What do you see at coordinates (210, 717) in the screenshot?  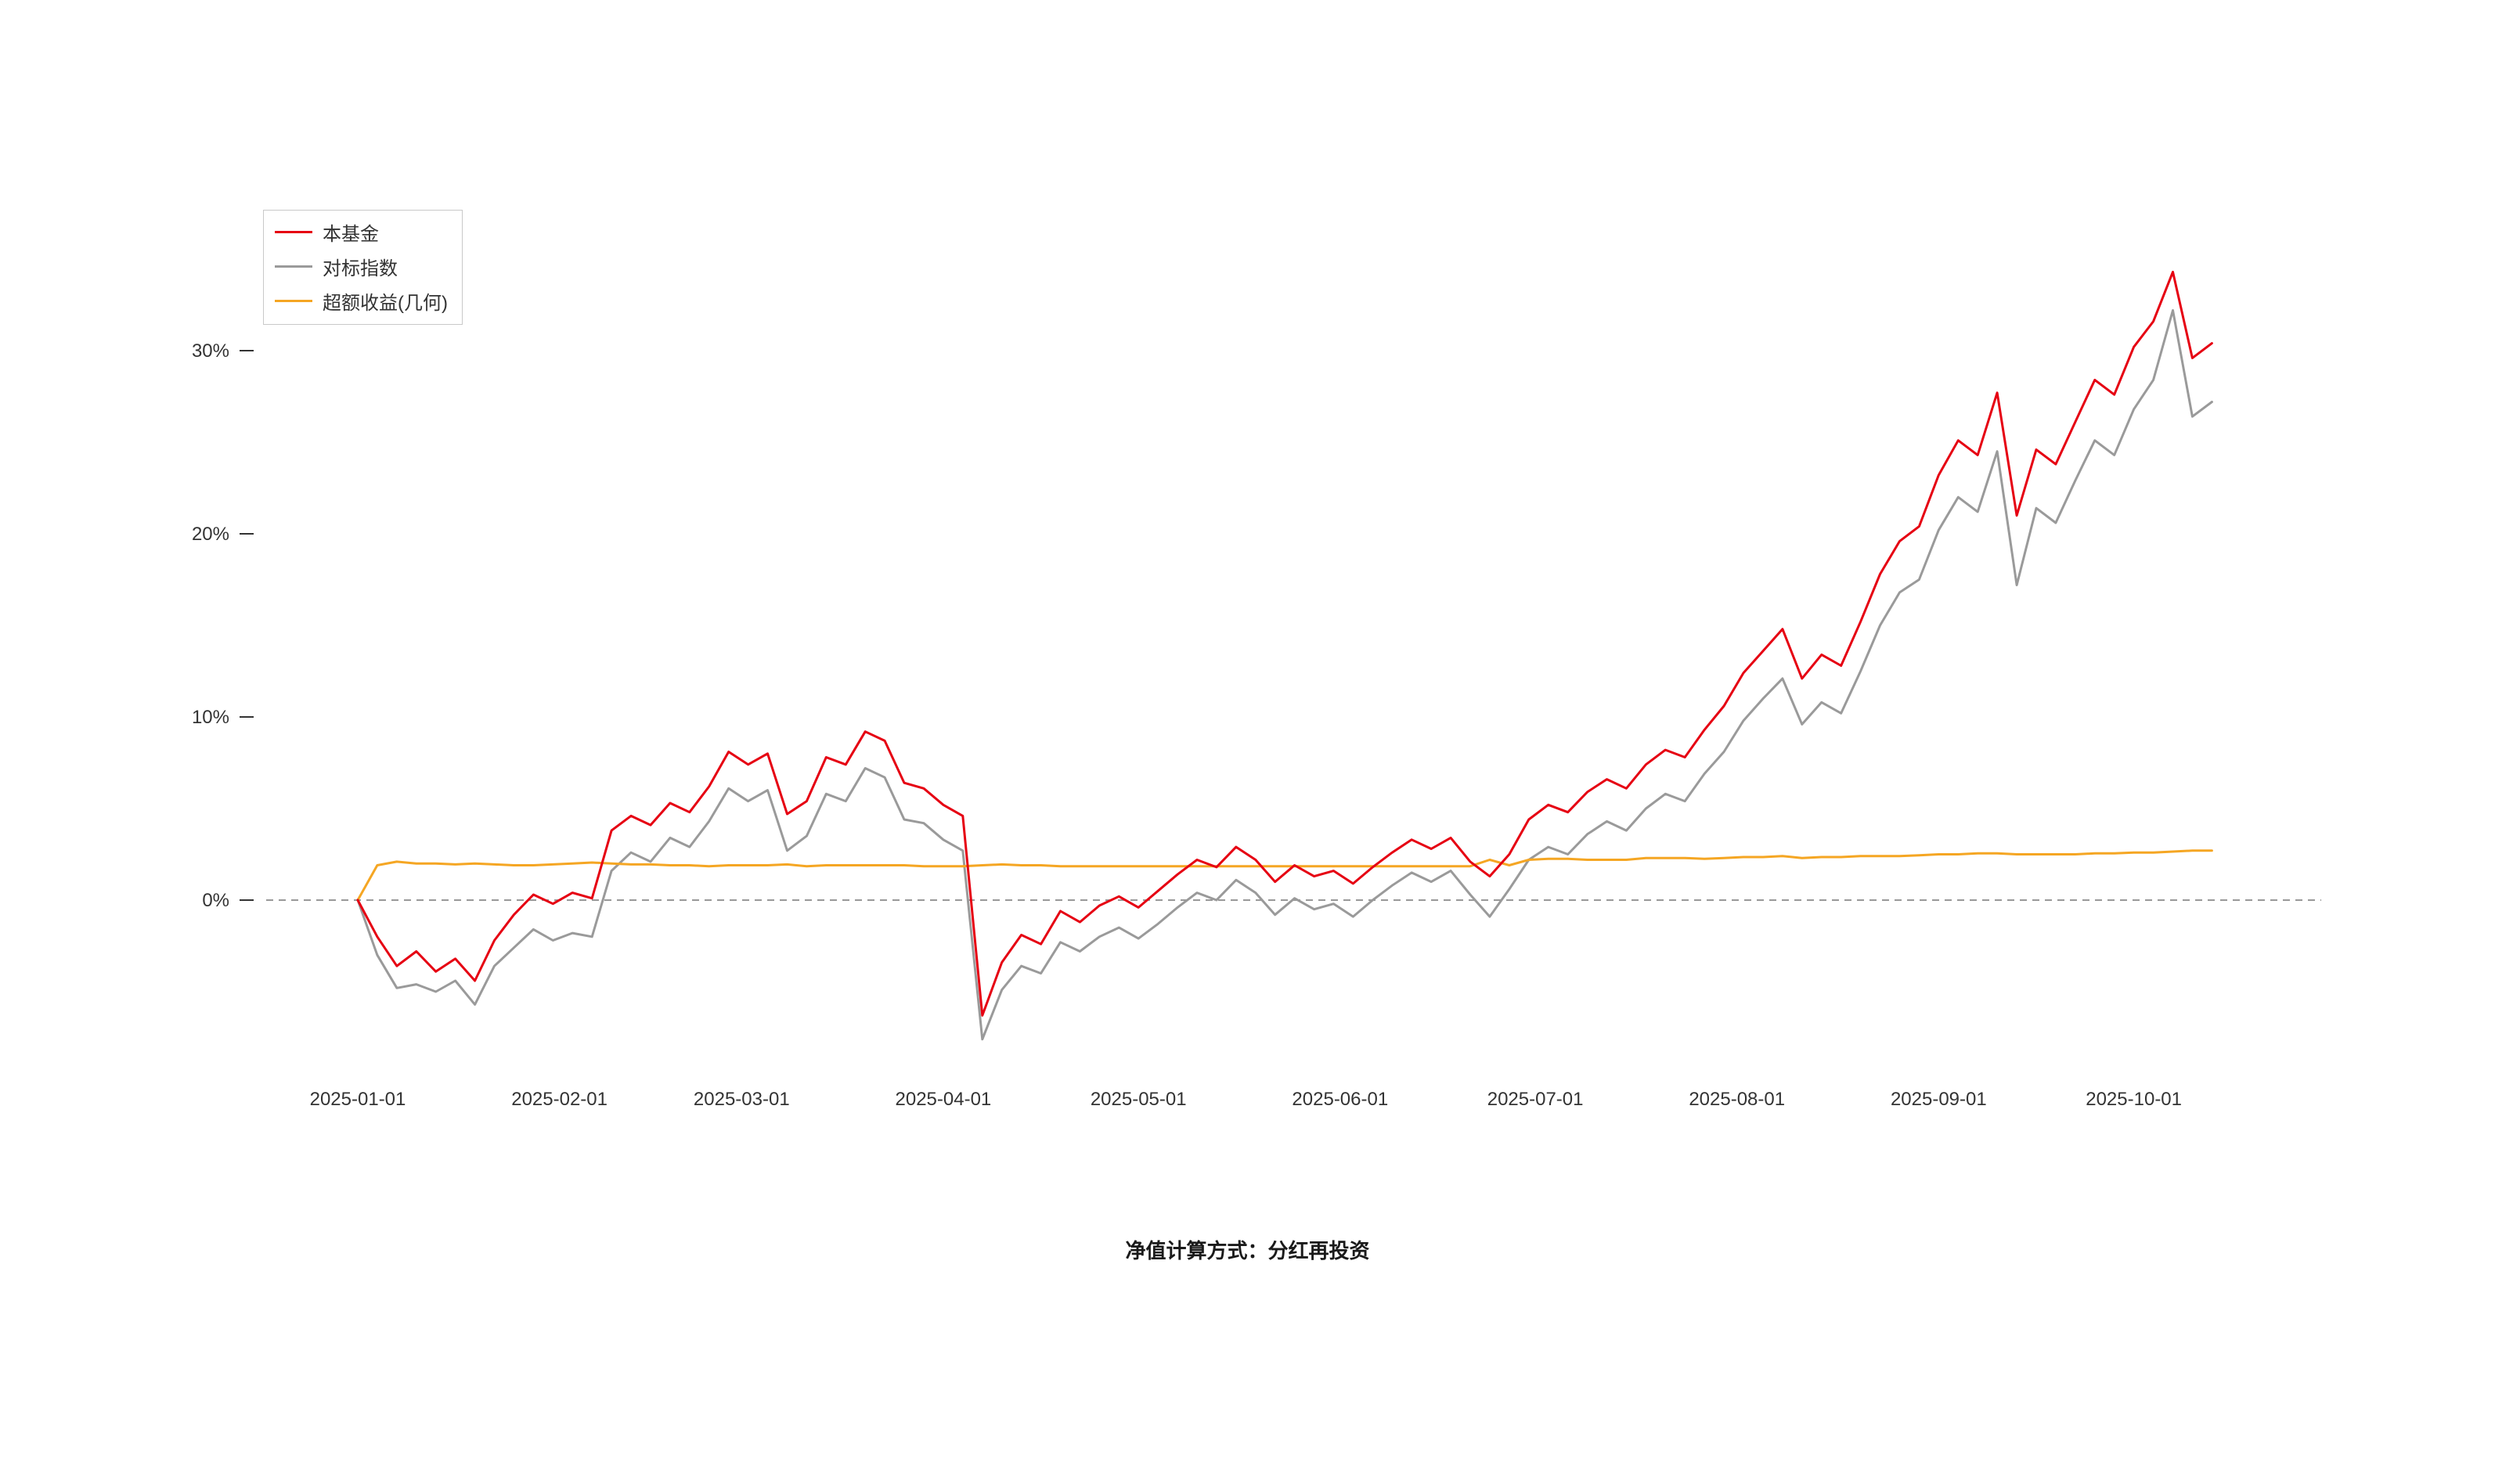 I see `y-axis-label: 10%` at bounding box center [210, 717].